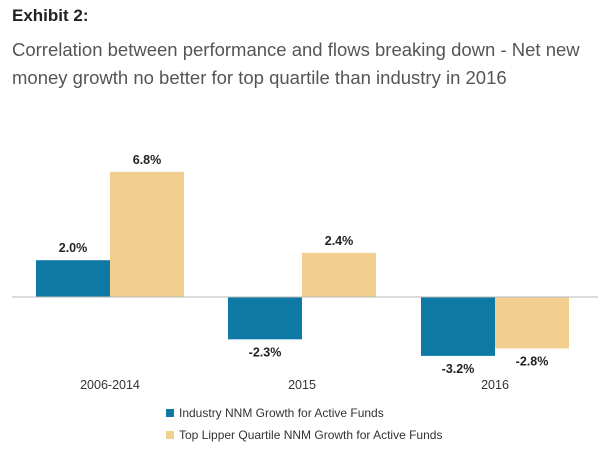  I want to click on data-label-industry-1: -2.3%, so click(265, 352).